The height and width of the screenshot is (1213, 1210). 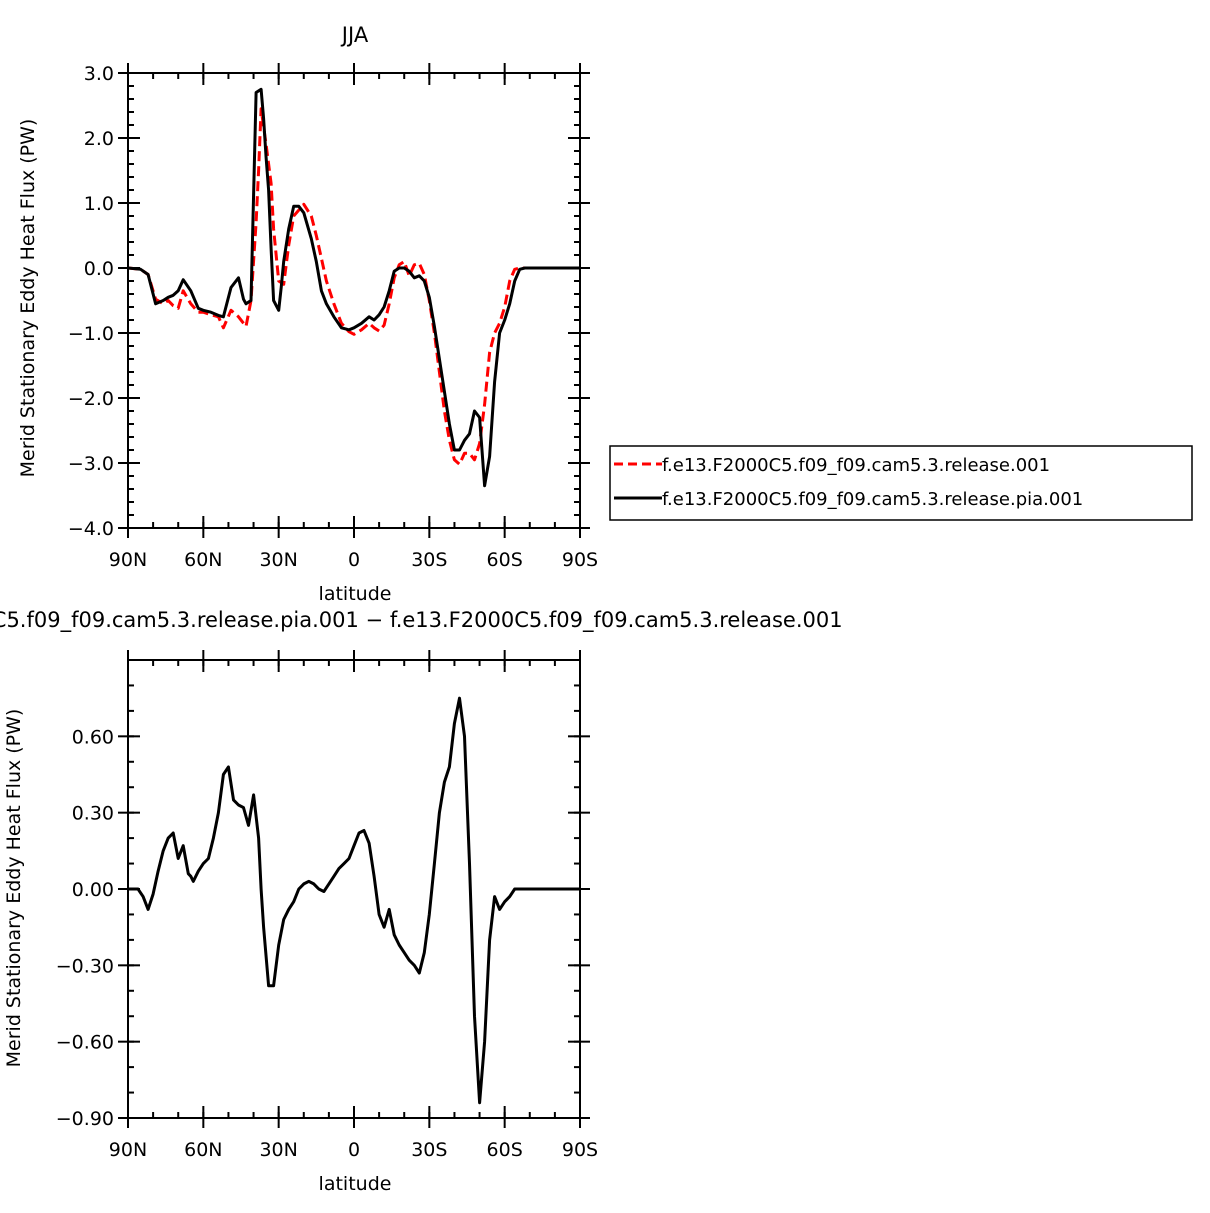 What do you see at coordinates (99, 204) in the screenshot?
I see `top-y-tick-label: 1.0` at bounding box center [99, 204].